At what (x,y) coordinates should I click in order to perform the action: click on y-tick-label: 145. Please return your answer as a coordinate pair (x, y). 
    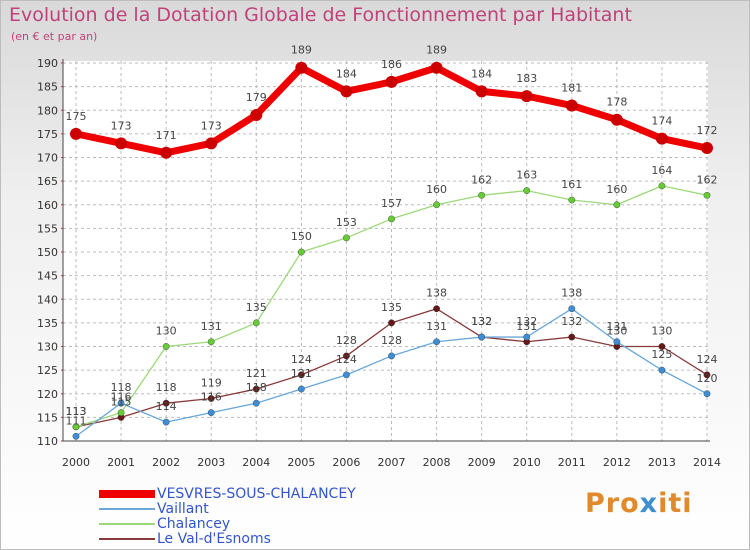
    Looking at the image, I should click on (47, 276).